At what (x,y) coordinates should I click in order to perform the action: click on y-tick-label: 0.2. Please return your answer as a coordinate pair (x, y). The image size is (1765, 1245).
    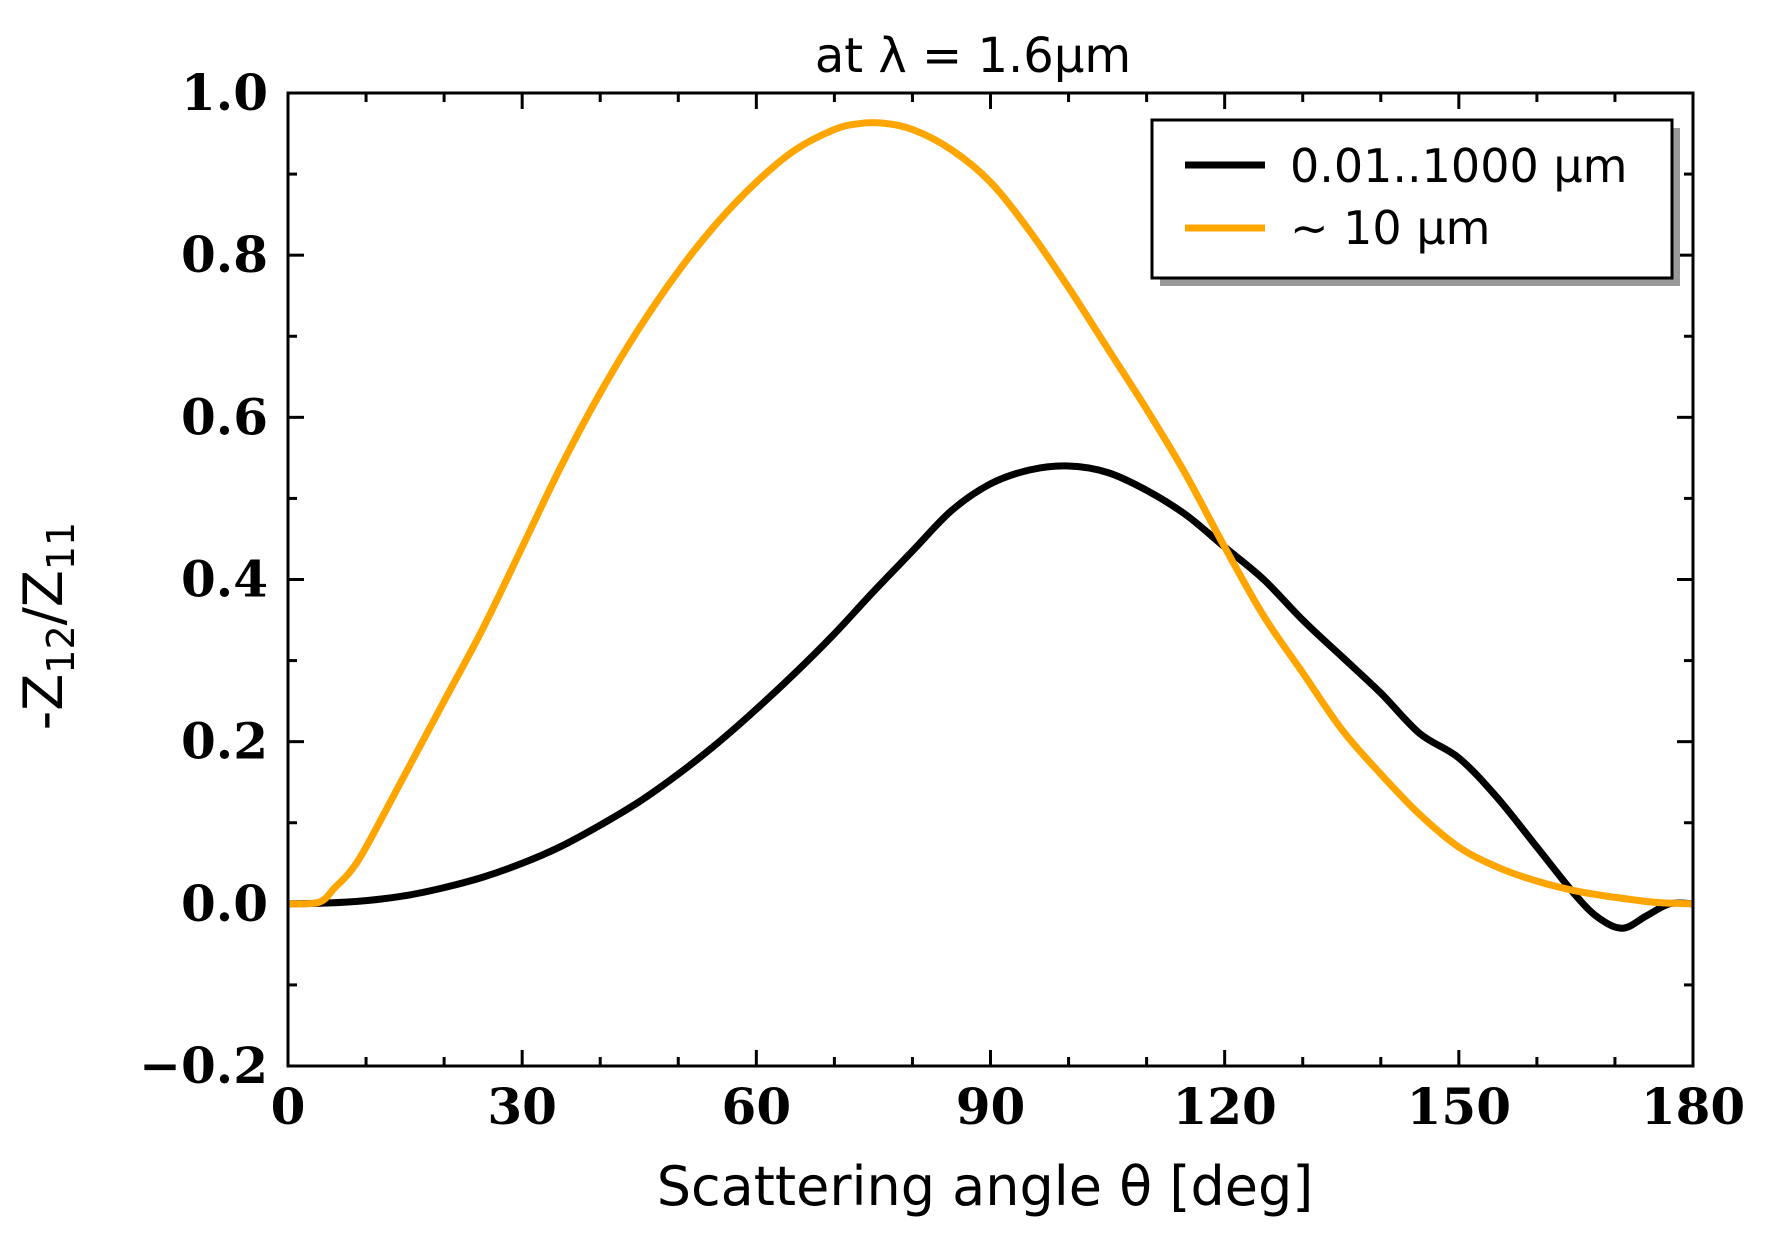
    Looking at the image, I should click on (224, 741).